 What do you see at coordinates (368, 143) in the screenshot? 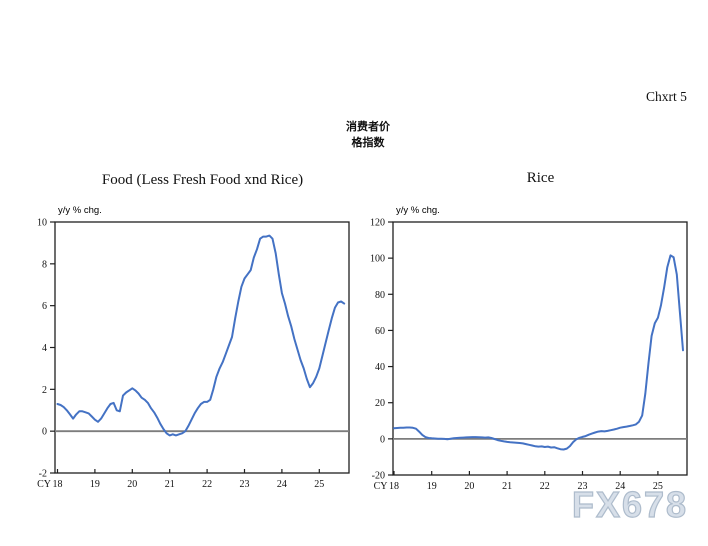
I see `page-header-line2: 格指数` at bounding box center [368, 143].